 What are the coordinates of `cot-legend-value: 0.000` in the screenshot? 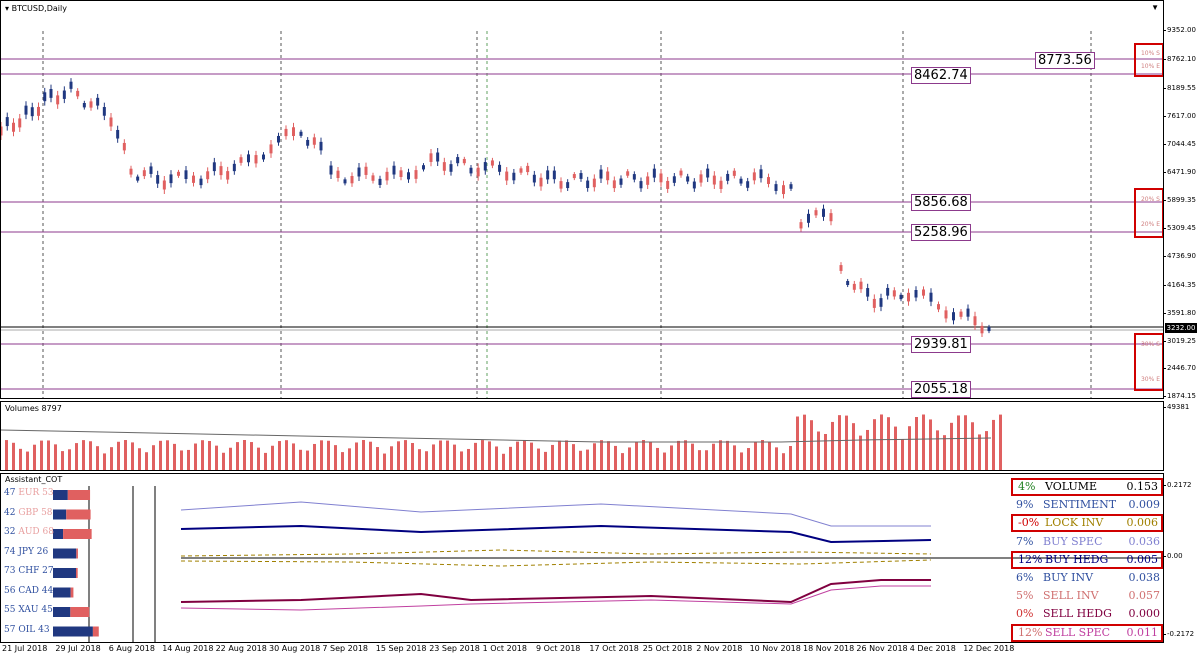 It's located at (1144, 614).